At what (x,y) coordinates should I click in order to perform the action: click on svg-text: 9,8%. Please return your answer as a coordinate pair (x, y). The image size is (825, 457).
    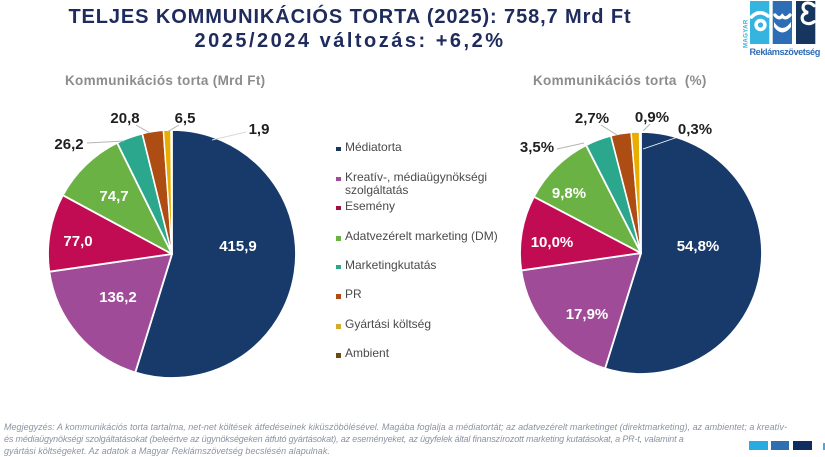
    Looking at the image, I should click on (569, 193).